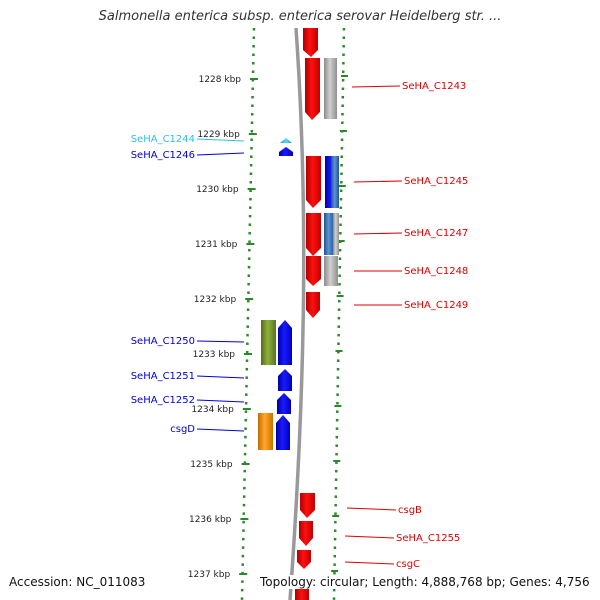 This screenshot has width=600, height=600. What do you see at coordinates (436, 271) in the screenshot?
I see `gene-label: SeHA_C1248` at bounding box center [436, 271].